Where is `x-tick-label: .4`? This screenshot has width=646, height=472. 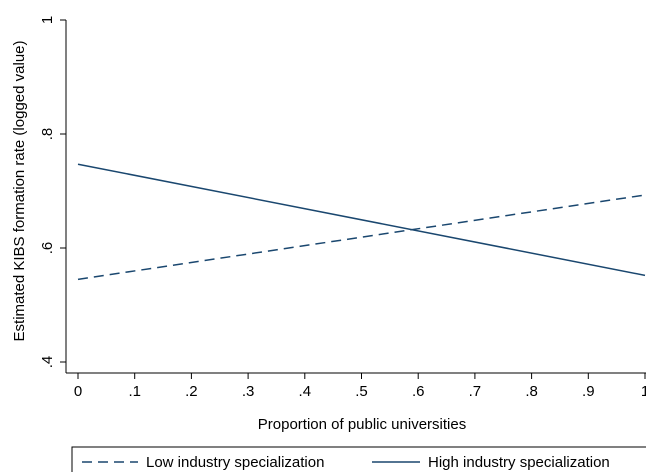
x-tick-label: .4 is located at coordinates (305, 391).